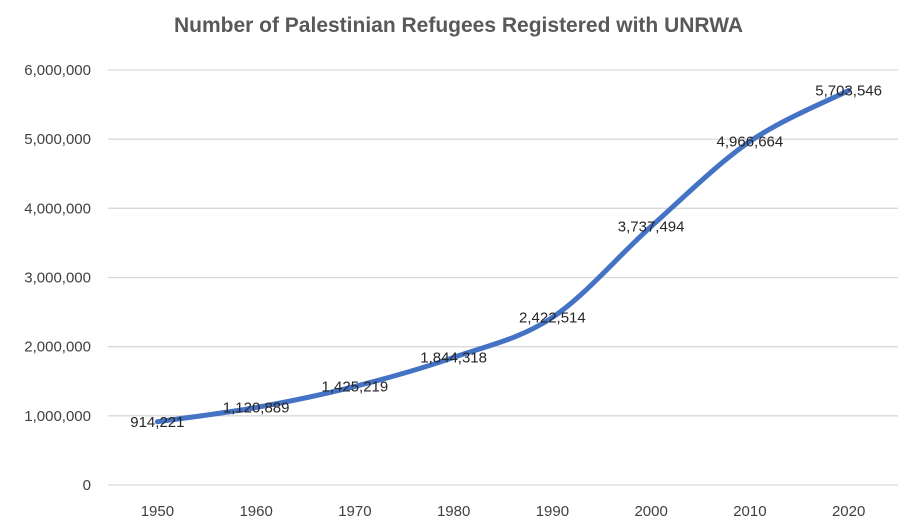 The height and width of the screenshot is (527, 917). I want to click on data-label: 5,703,546, so click(848, 91).